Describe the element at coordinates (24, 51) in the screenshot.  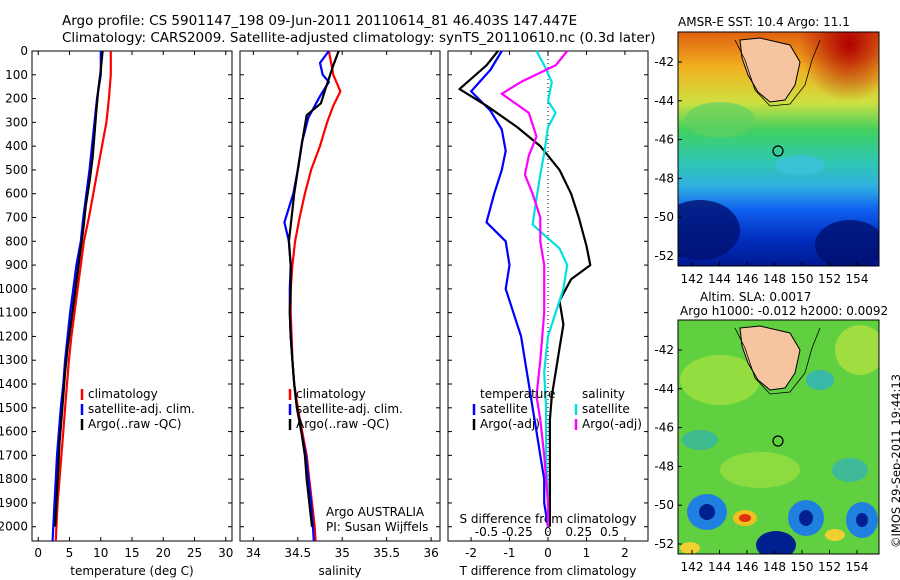
I see `y-tick-label: 0` at that location.